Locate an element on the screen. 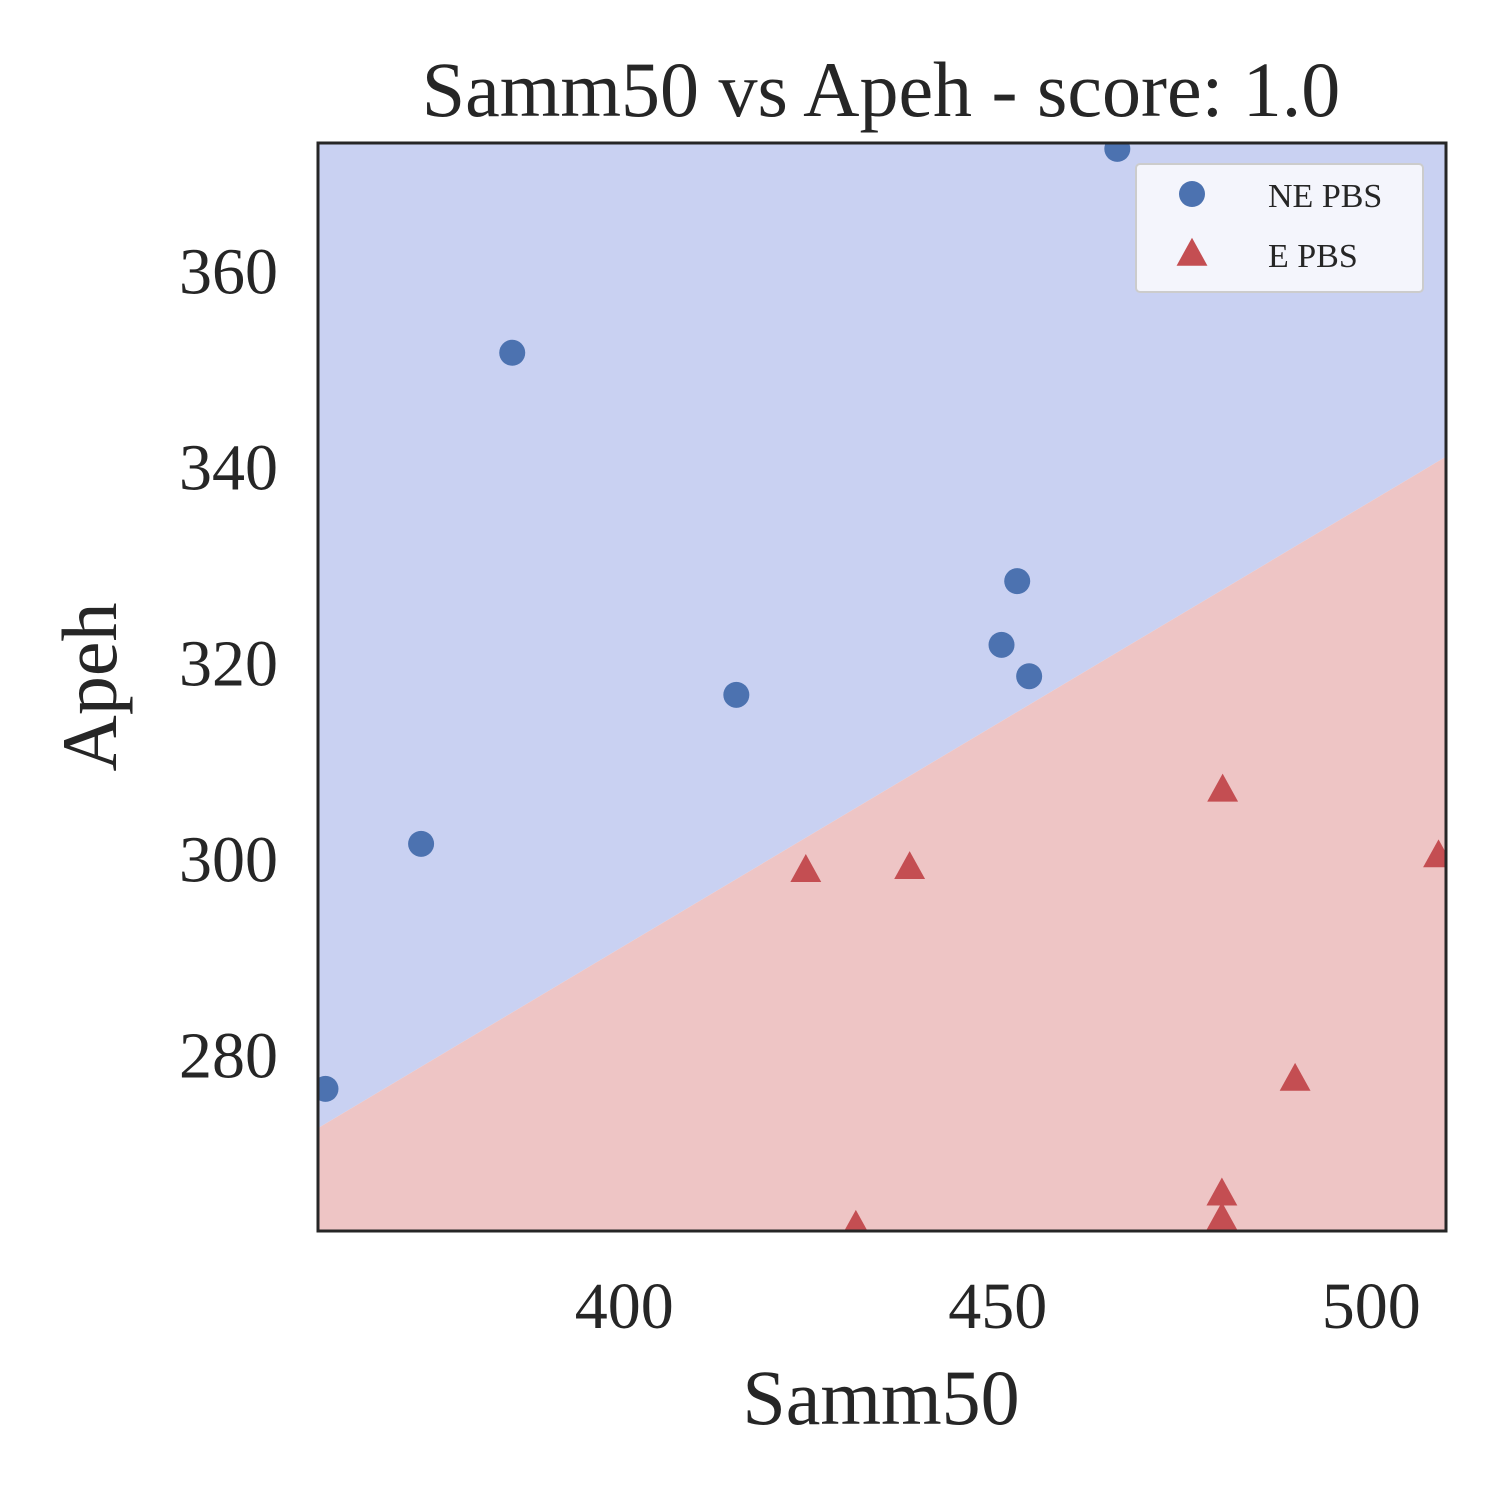 The image size is (1500, 1505). legend-entry-e-pbs: E PBS is located at coordinates (1267, 256).